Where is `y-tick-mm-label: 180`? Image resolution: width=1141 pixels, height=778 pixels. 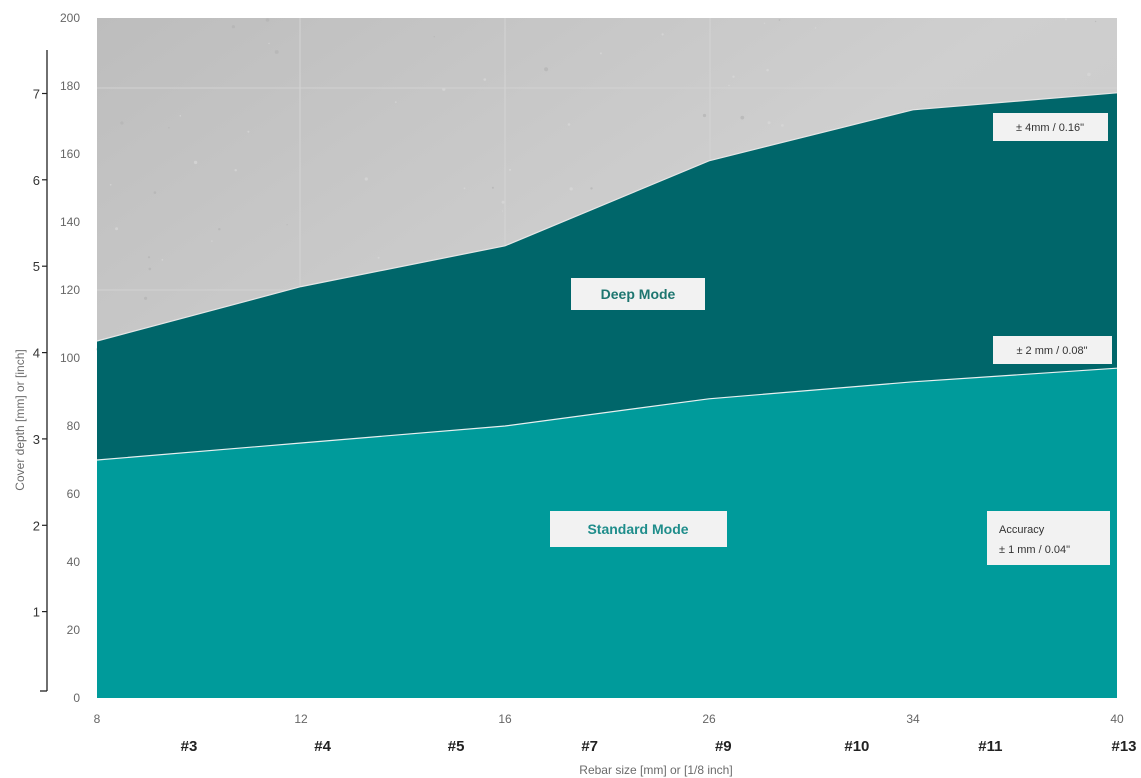
y-tick-mm-label: 180 is located at coordinates (70, 86).